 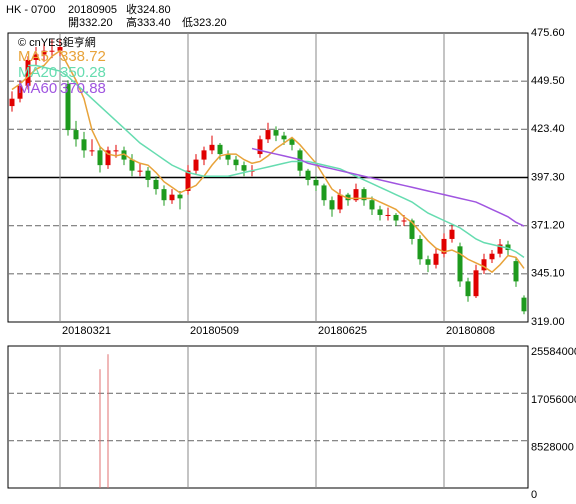 What do you see at coordinates (548, 226) in the screenshot?
I see `y-tick-label: 371.20` at bounding box center [548, 226].